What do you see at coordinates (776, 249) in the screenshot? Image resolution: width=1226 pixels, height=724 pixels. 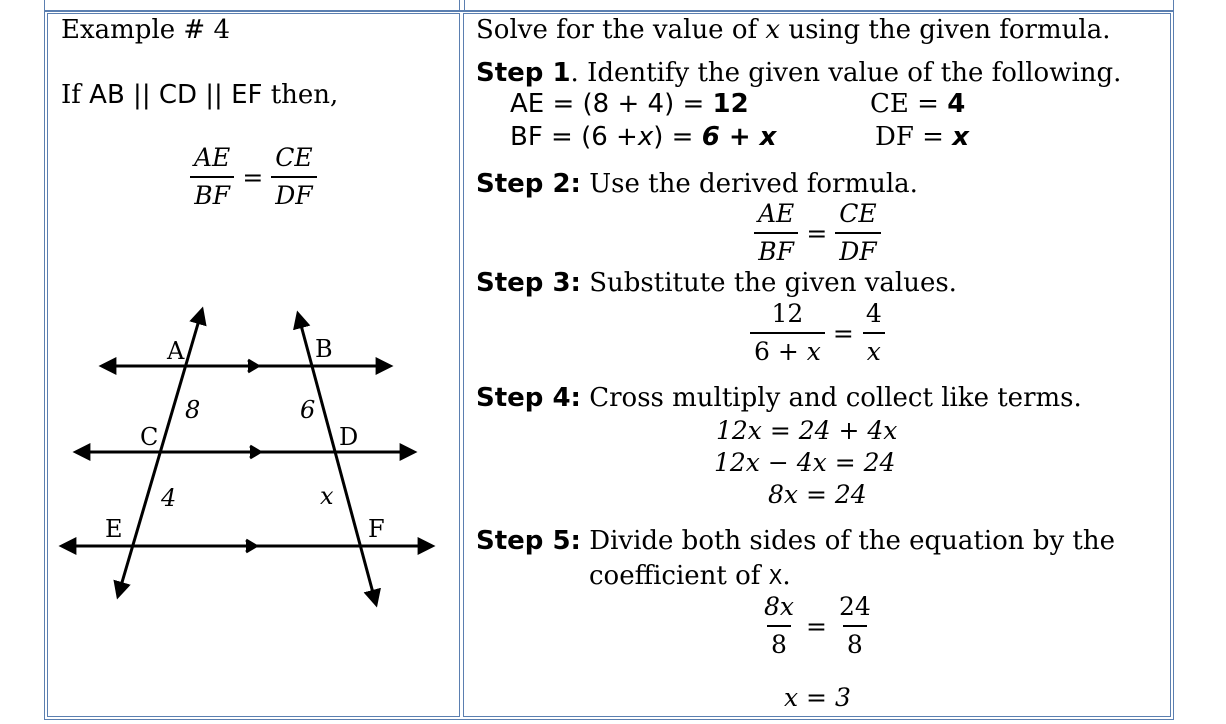 I see `step2-d1: BF` at bounding box center [776, 249].